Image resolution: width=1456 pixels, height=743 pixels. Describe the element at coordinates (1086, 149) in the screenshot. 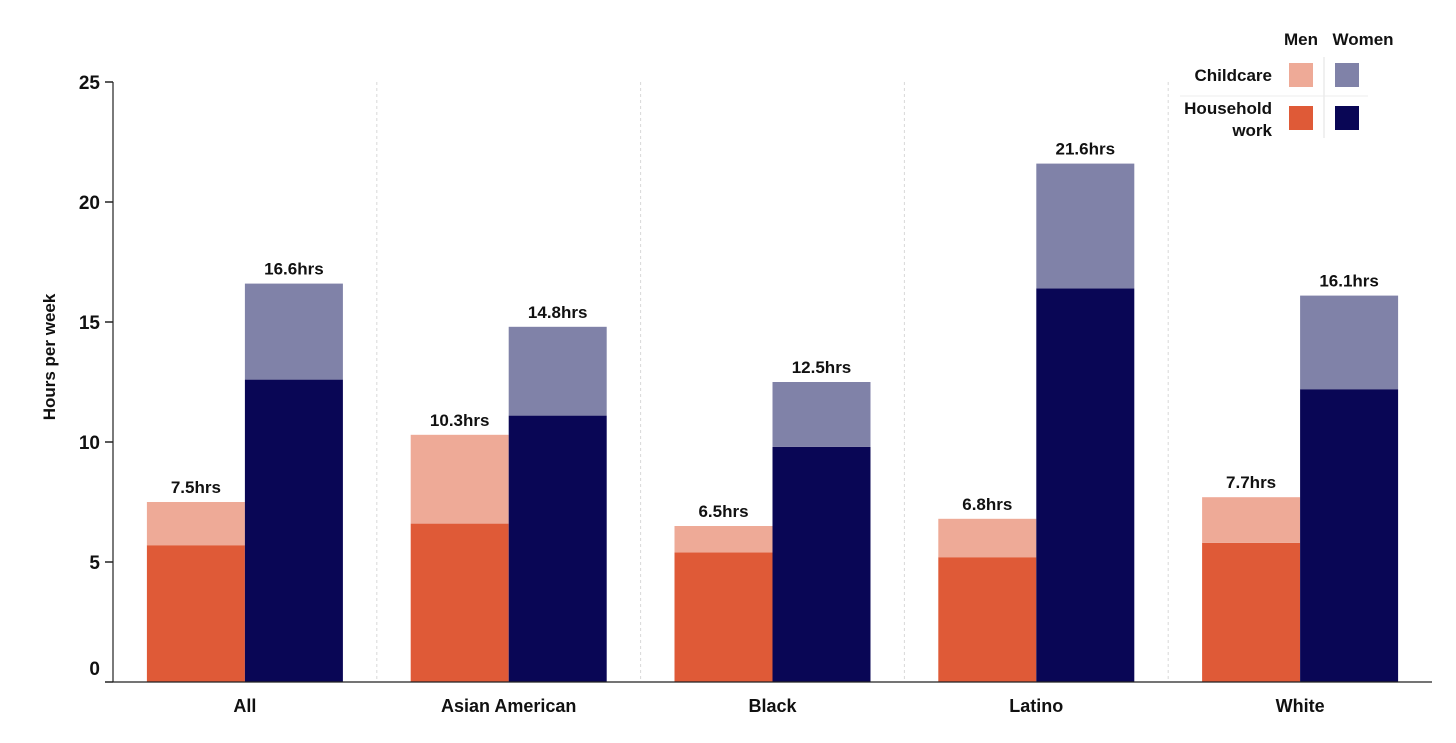

I see `bar-total-label: 21.6hrs` at that location.